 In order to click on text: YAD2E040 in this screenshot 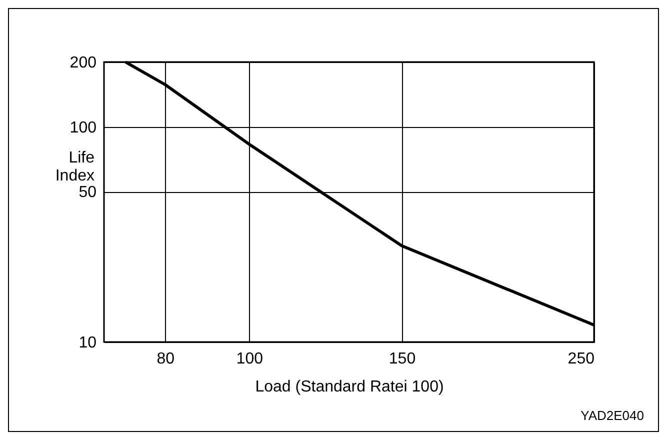, I will do `click(612, 415)`.